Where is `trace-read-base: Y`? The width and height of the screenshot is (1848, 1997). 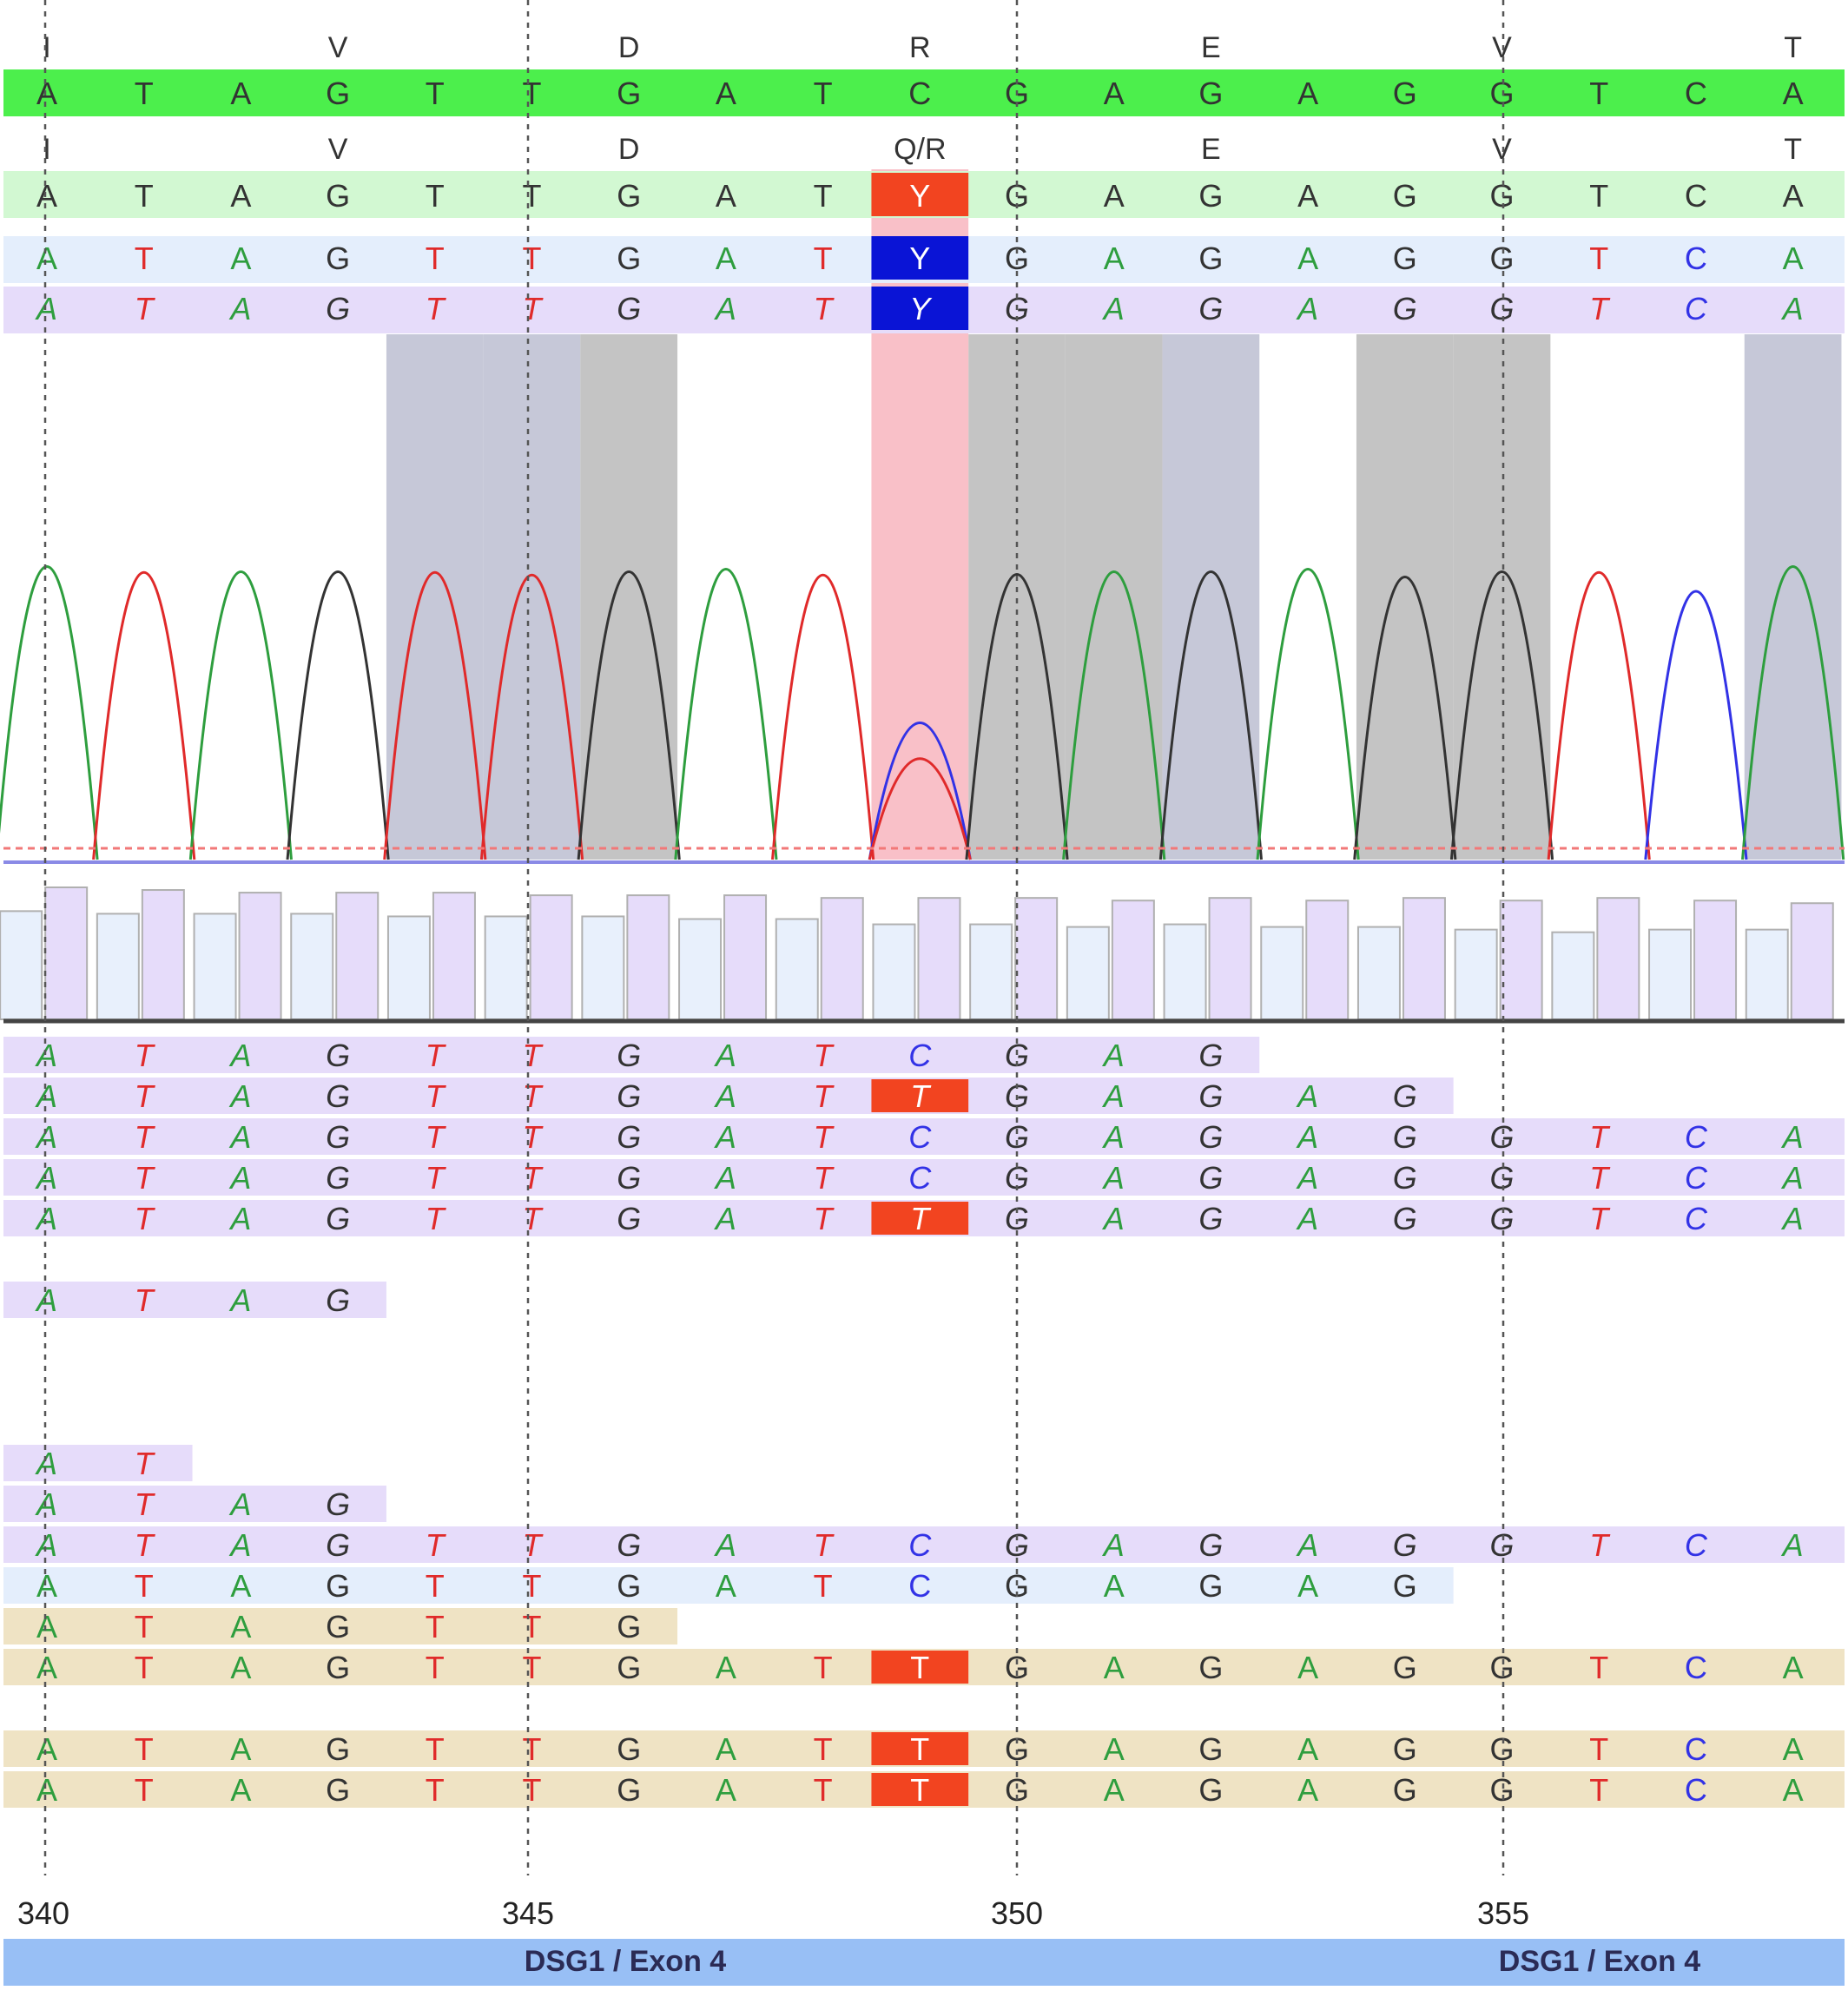
trace-read-base: Y is located at coordinates (920, 258).